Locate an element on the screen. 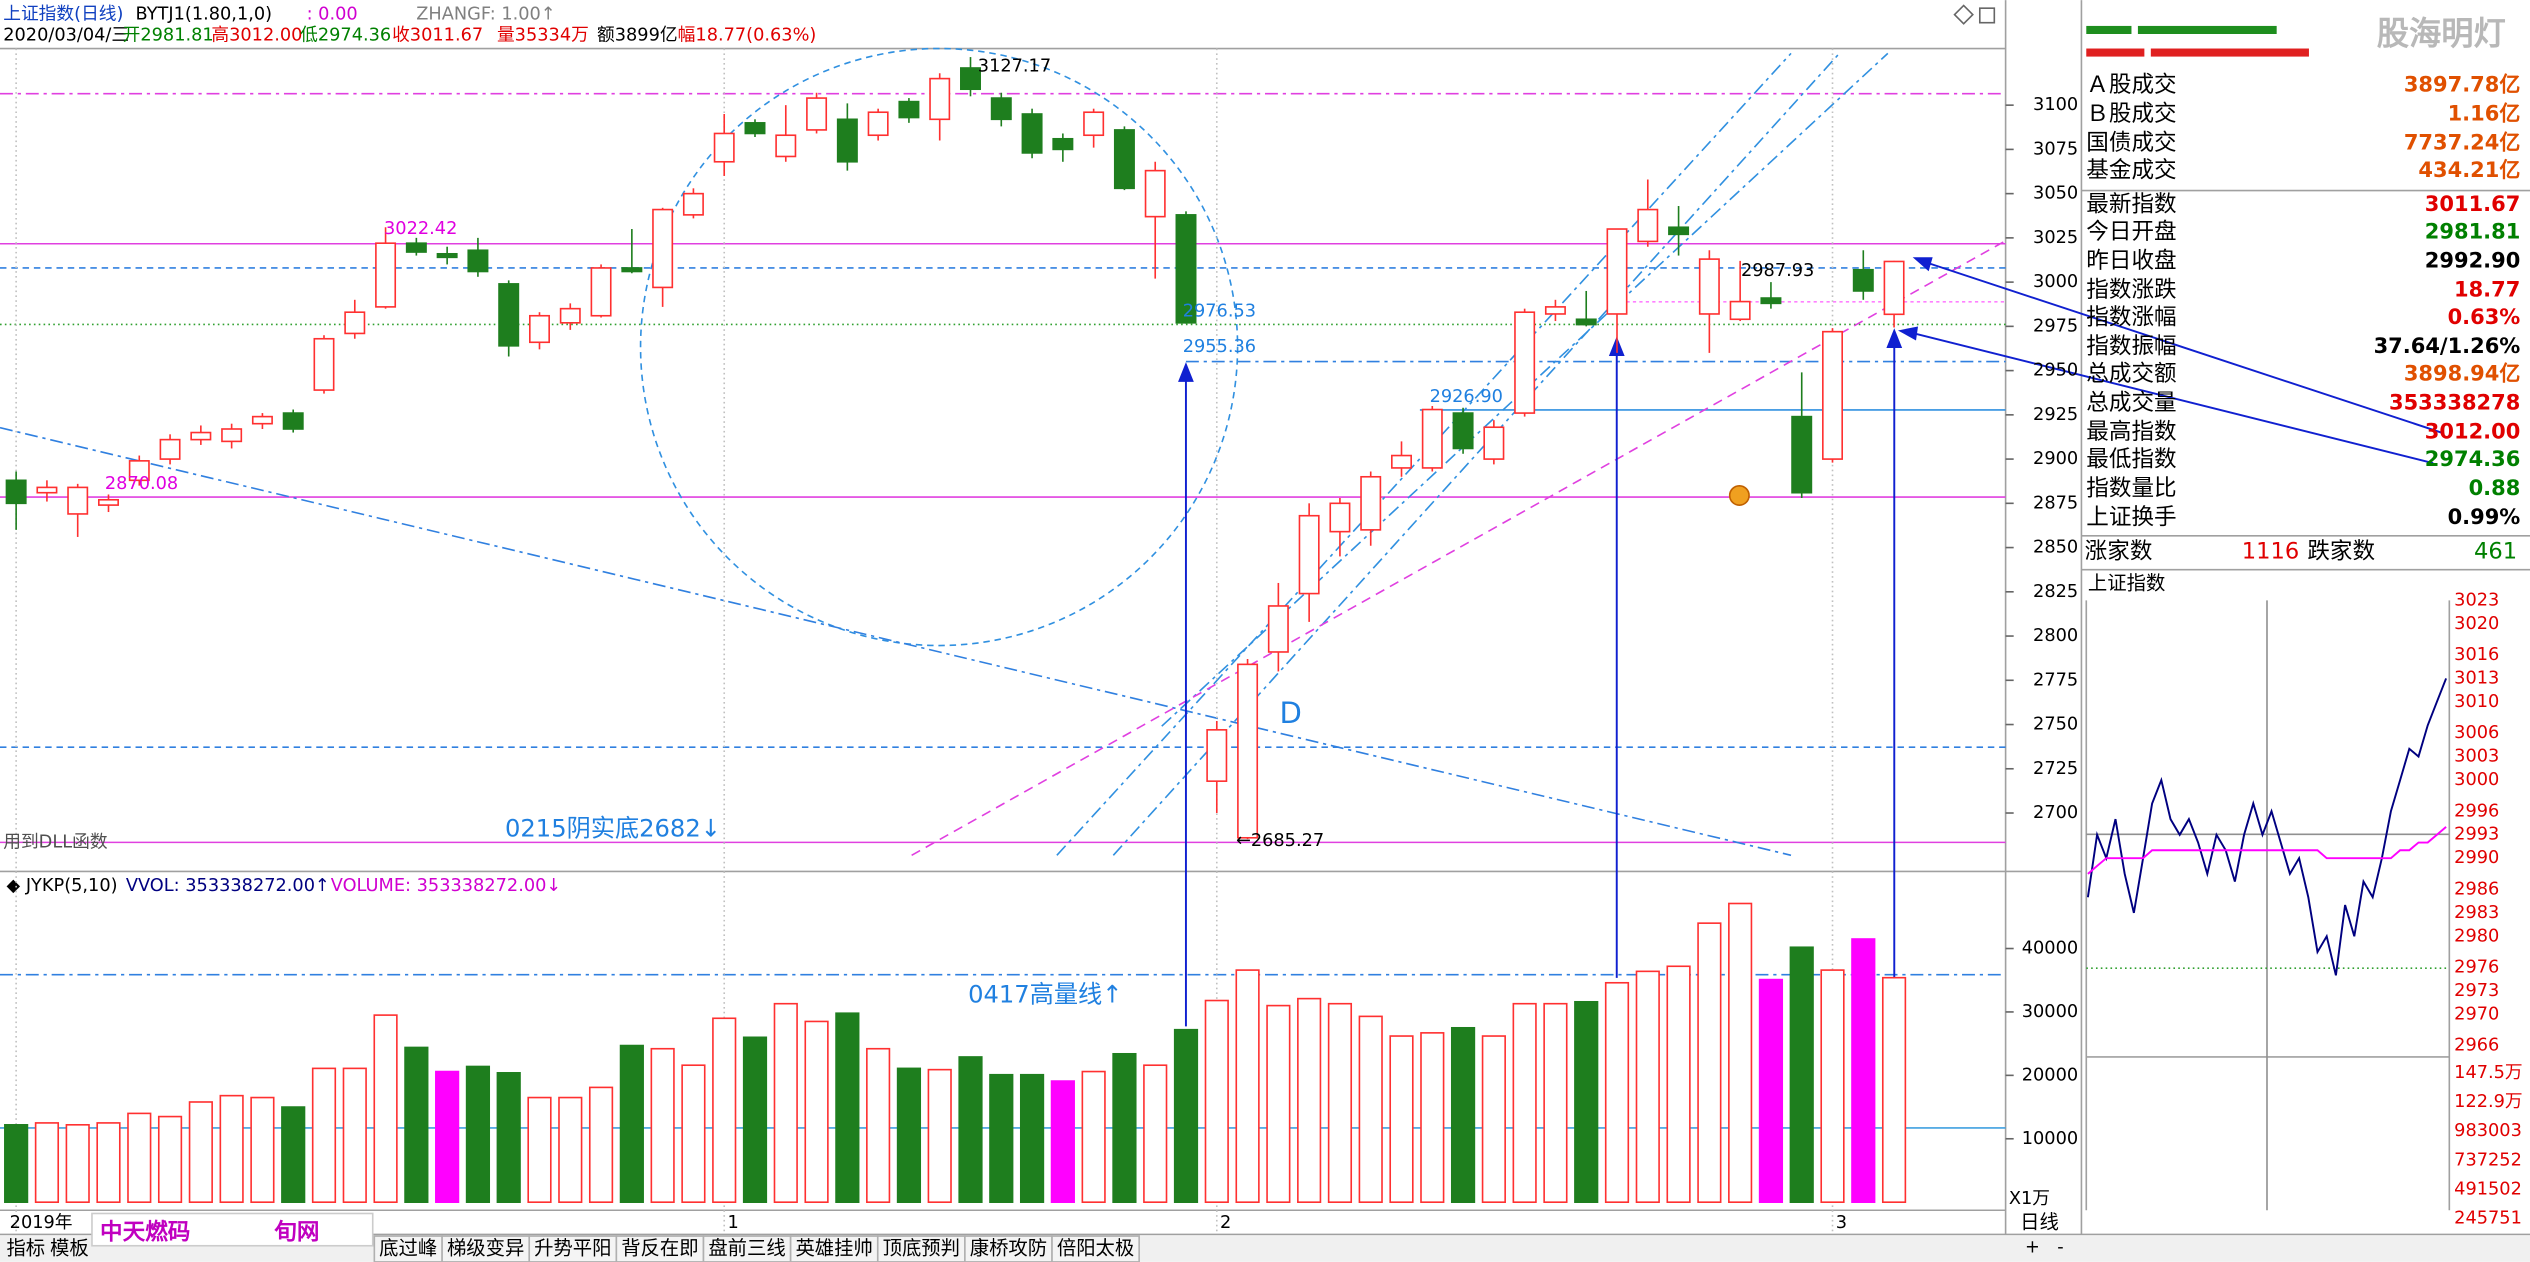 The height and width of the screenshot is (1262, 2530). period-tab: 日线 is located at coordinates (2039, 1222).